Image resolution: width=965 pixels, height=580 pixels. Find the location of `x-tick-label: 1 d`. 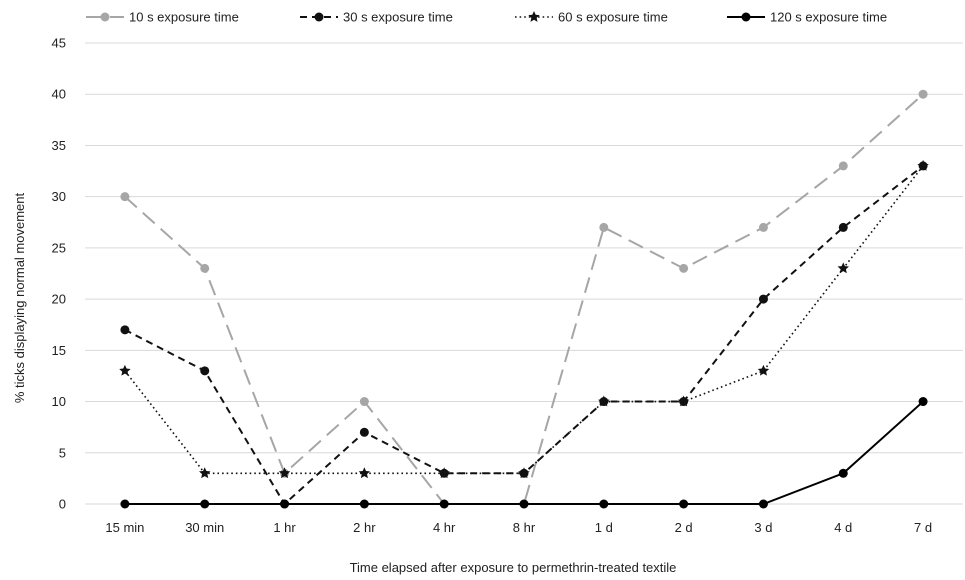

x-tick-label: 1 d is located at coordinates (604, 527).